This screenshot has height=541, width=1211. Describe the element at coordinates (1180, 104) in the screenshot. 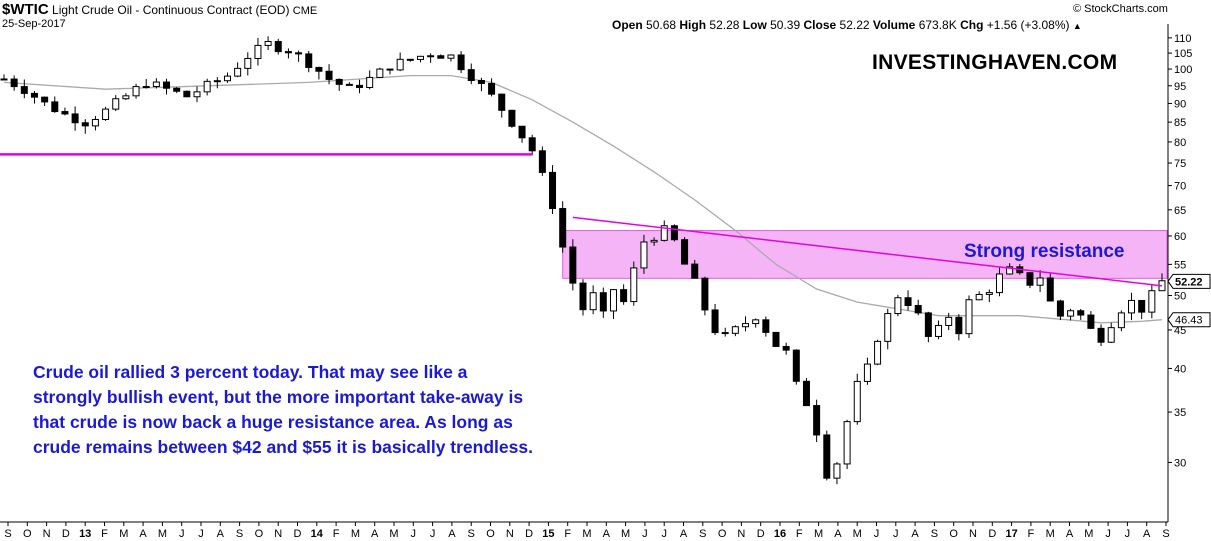

I see `y-tick-label: 90` at that location.